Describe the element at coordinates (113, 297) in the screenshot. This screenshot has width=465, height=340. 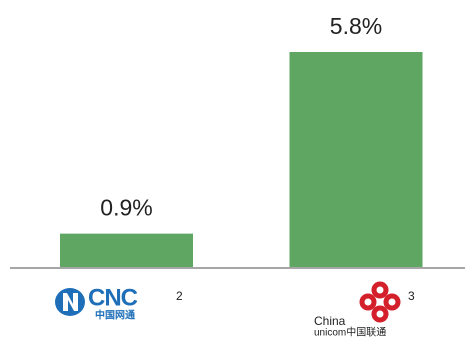
I see `category-label: CNC` at that location.